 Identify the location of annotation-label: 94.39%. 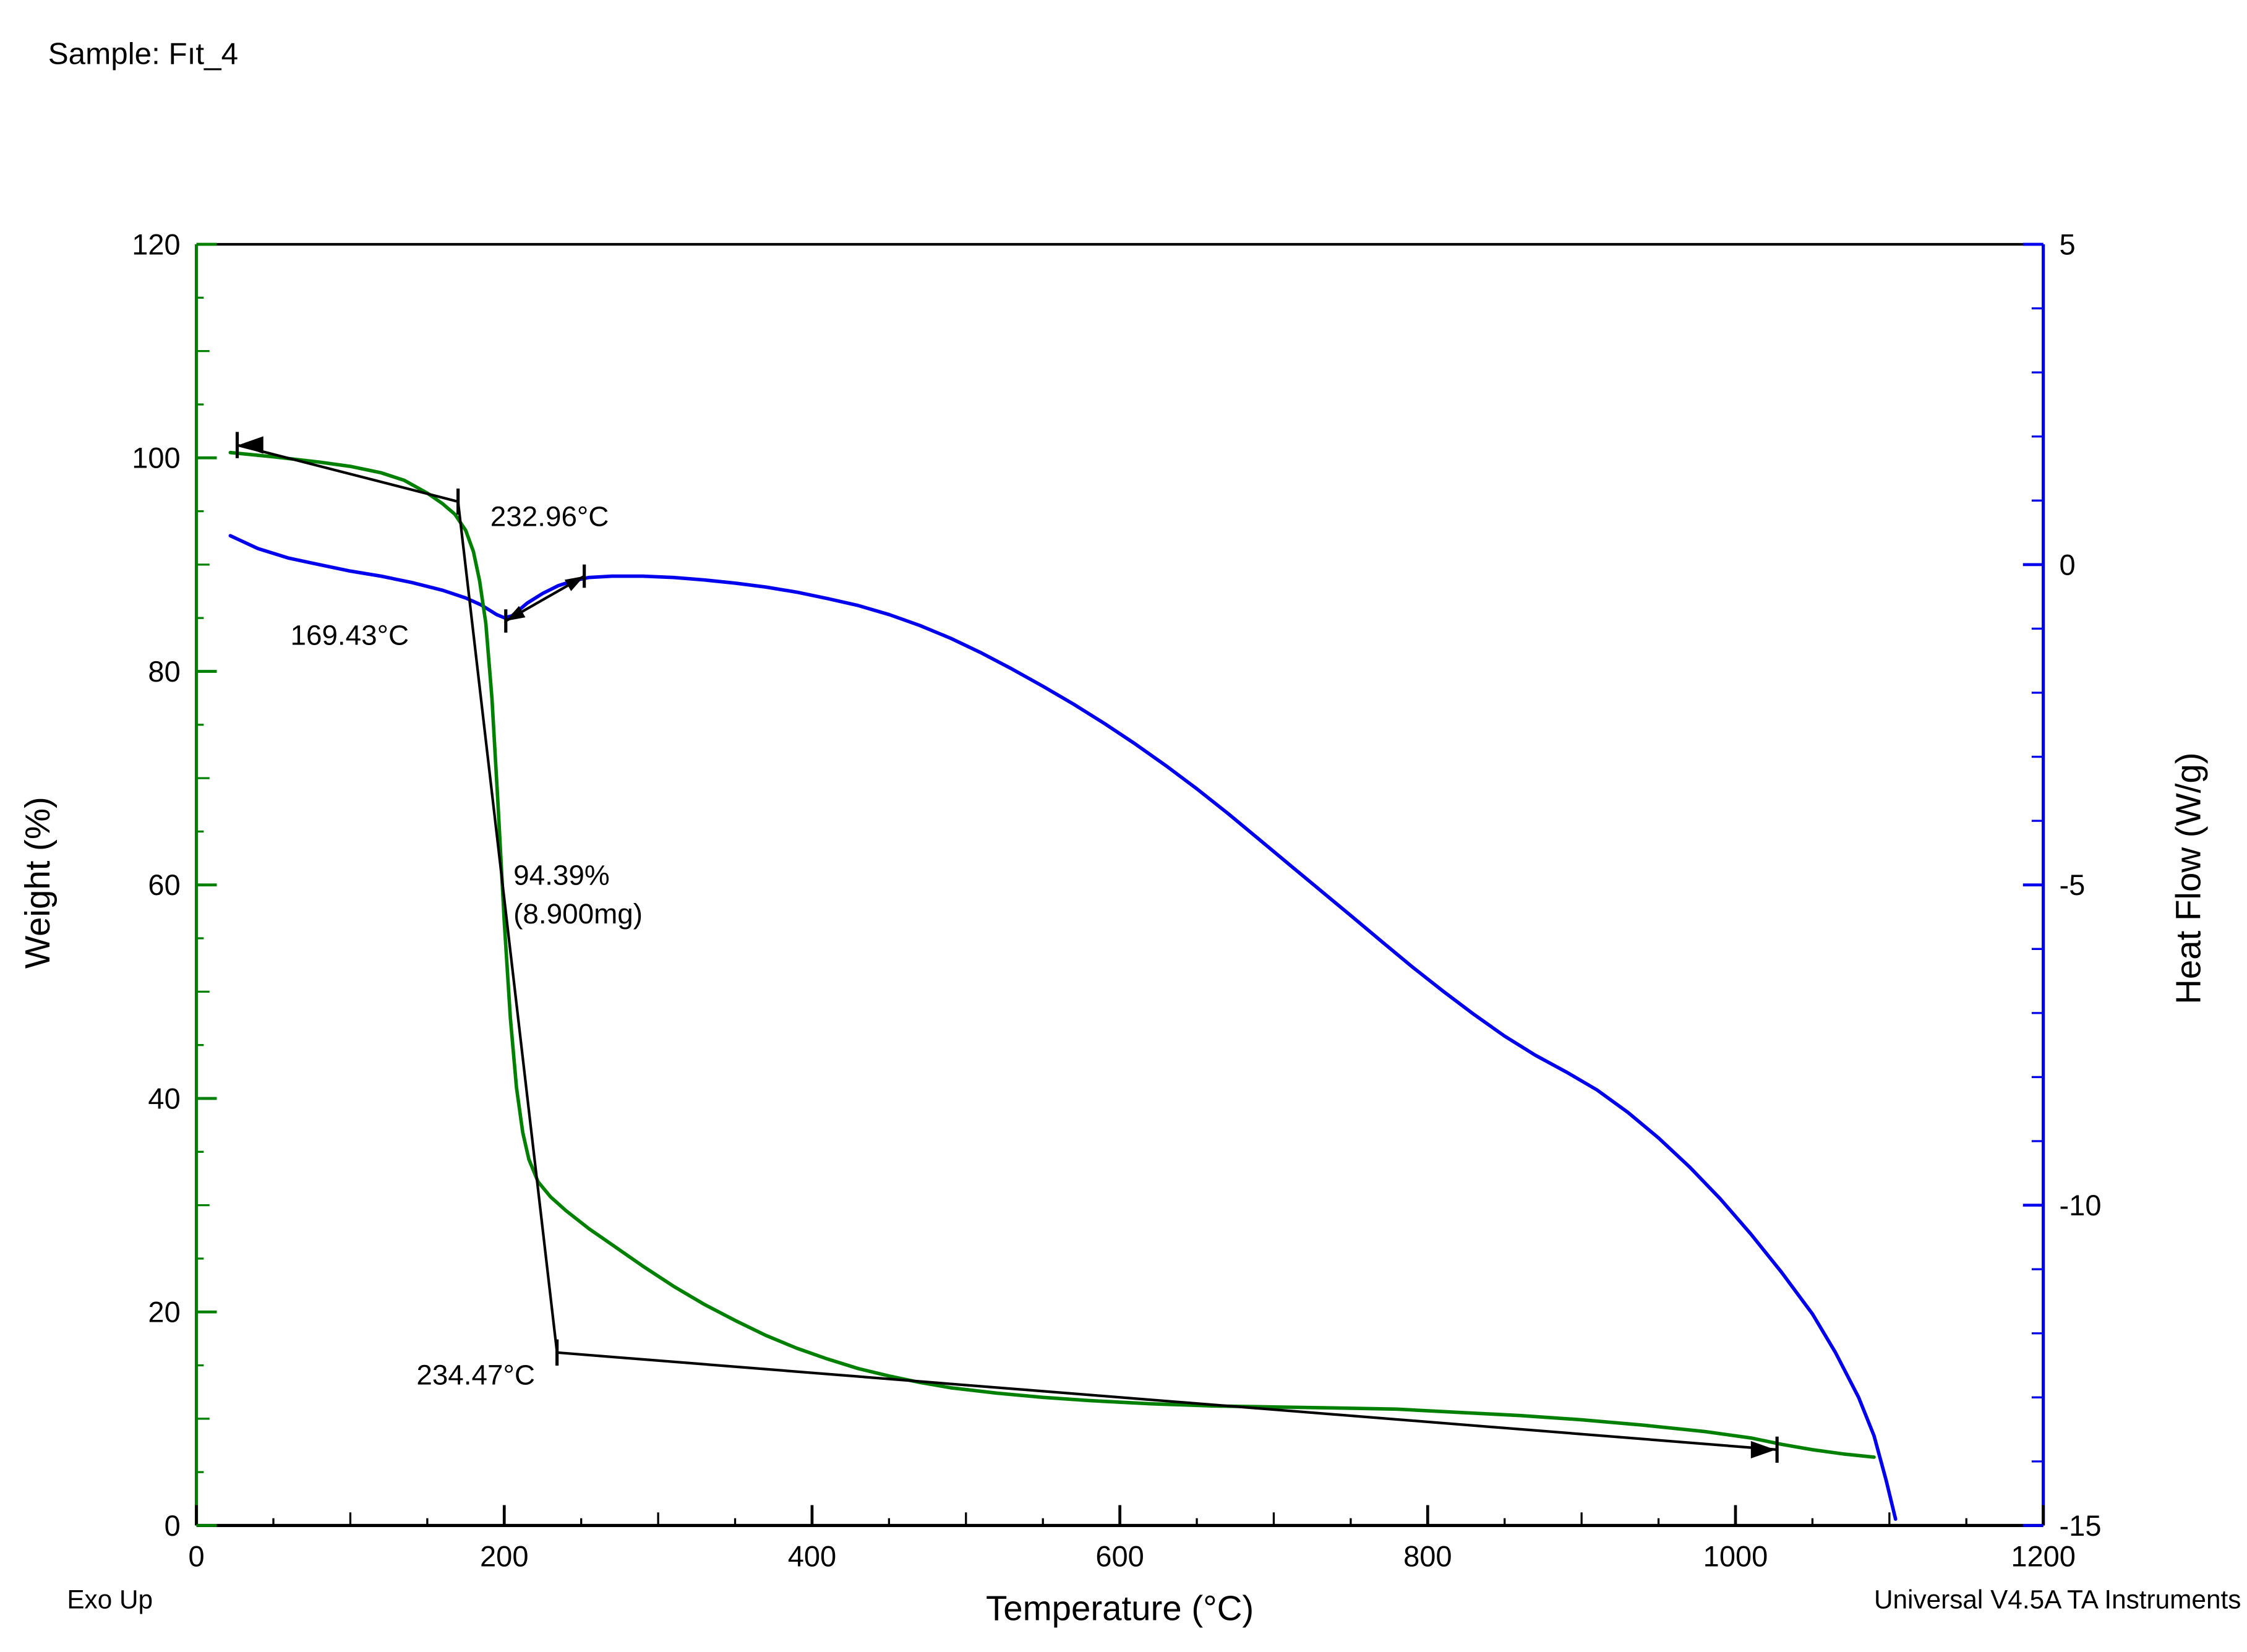
(561, 875).